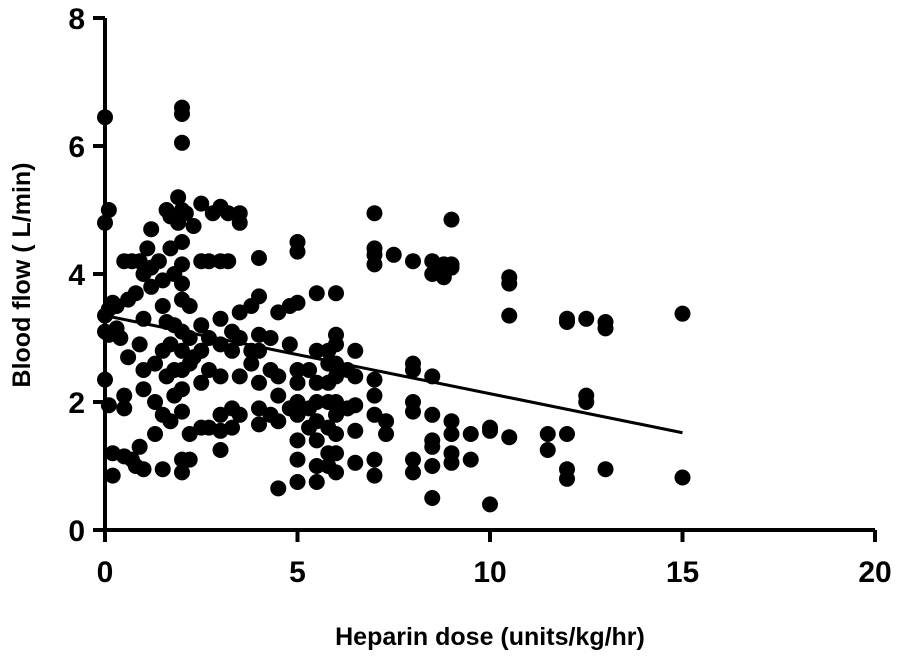  What do you see at coordinates (682, 572) in the screenshot?
I see `x-tick-label: 15` at bounding box center [682, 572].